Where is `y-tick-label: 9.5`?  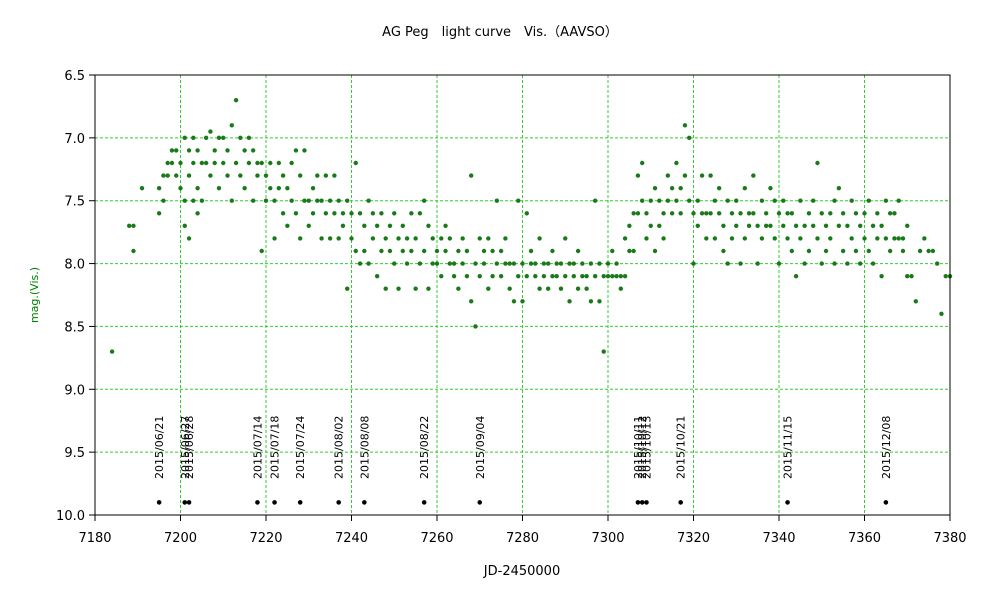
y-tick-label: 9.5 is located at coordinates (74, 453).